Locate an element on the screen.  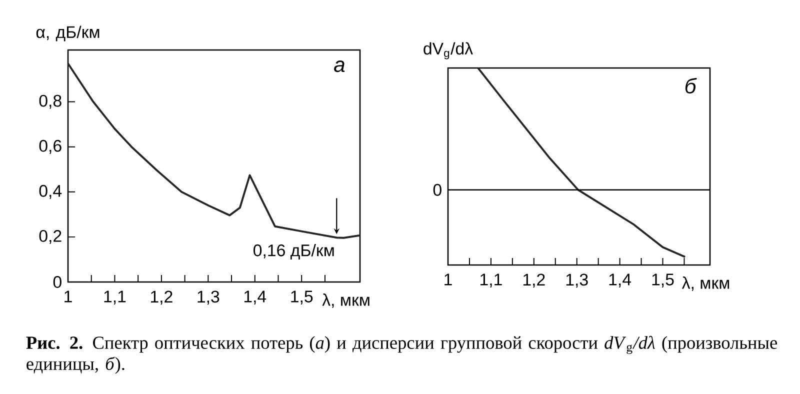
y-axis-title: dV$_{g}$/dλ is located at coordinates (448, 51).